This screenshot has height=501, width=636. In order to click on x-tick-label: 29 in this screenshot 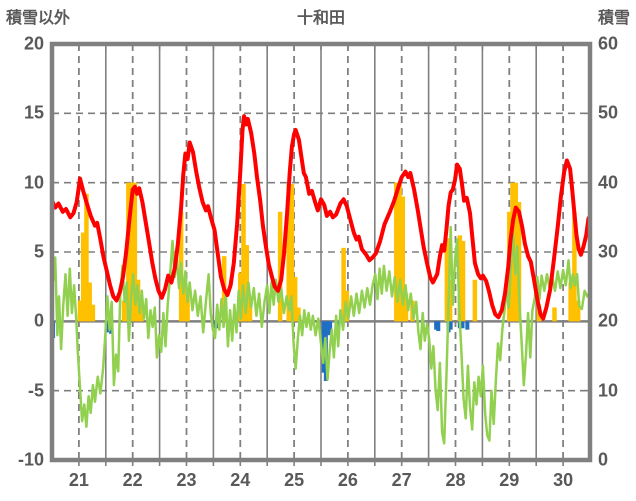, I will do `click(509, 480)`.